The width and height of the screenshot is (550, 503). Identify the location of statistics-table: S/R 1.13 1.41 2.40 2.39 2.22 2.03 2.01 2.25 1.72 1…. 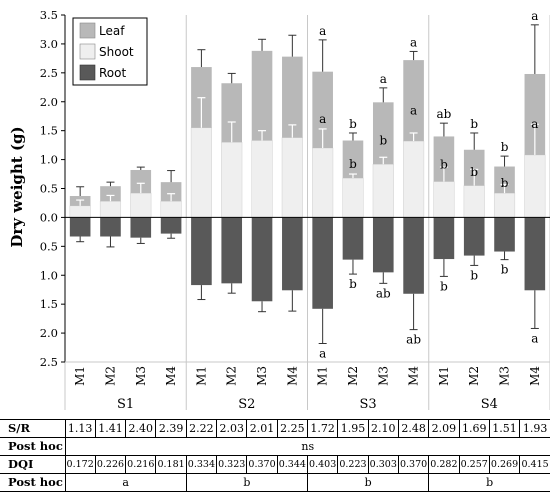
(275, 455).